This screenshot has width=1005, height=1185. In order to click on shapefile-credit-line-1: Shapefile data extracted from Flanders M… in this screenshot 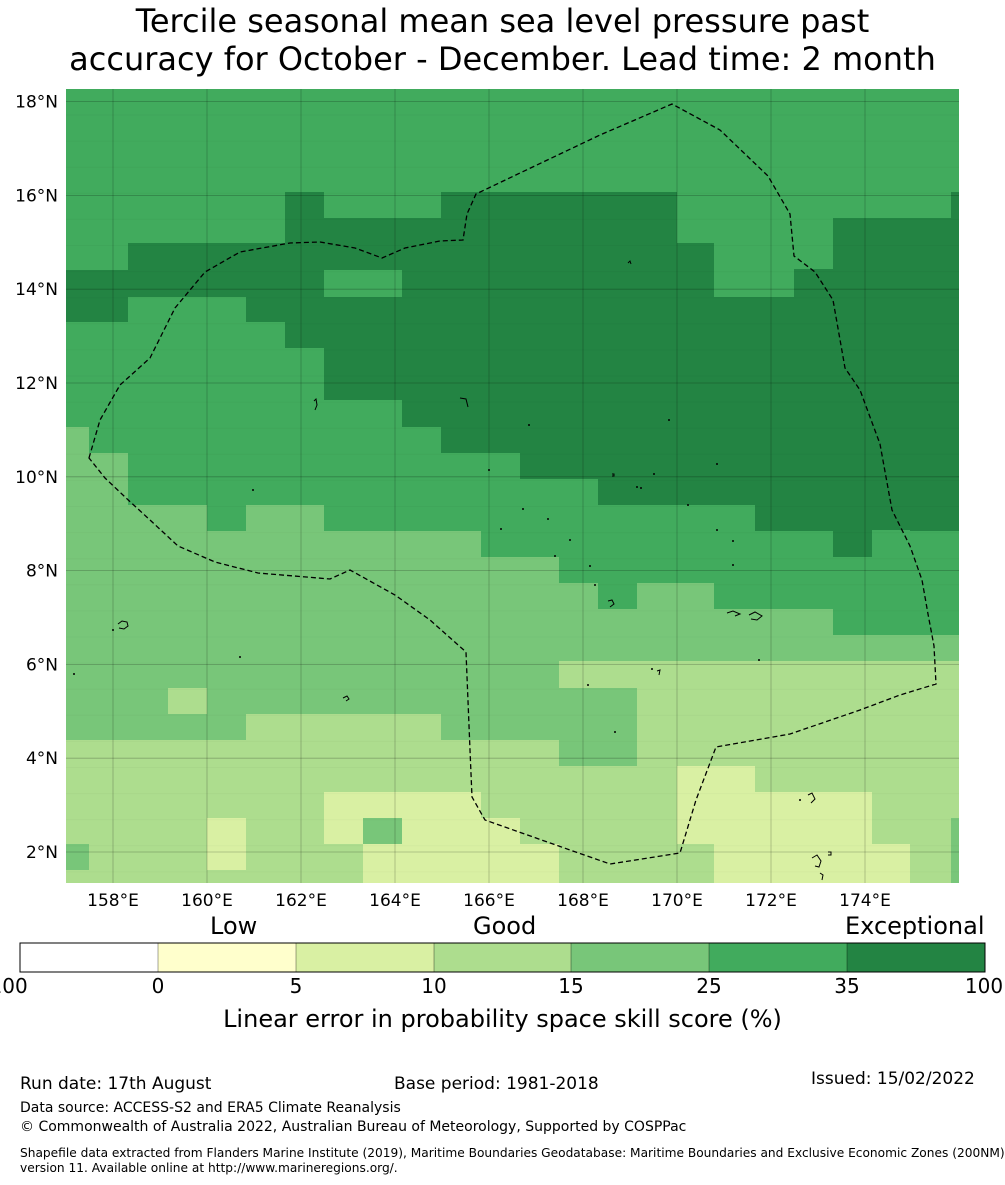, I will do `click(512, 1153)`.